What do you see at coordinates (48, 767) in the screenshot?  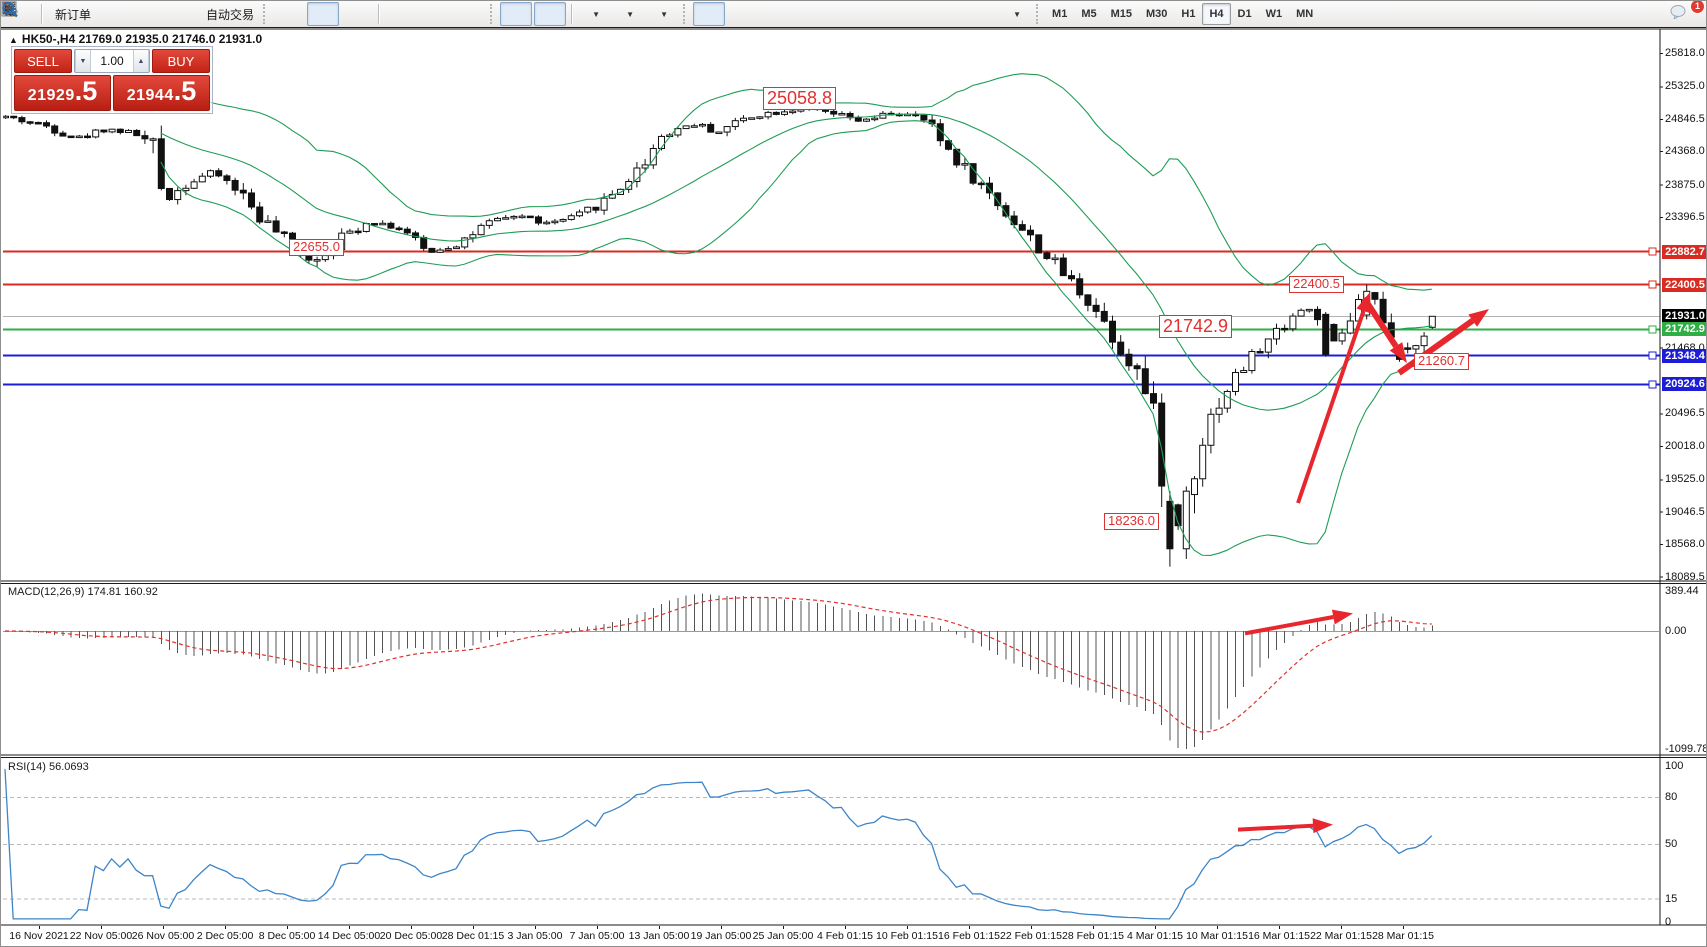 I see `rsi-label: RSI(14) 56.0693` at bounding box center [48, 767].